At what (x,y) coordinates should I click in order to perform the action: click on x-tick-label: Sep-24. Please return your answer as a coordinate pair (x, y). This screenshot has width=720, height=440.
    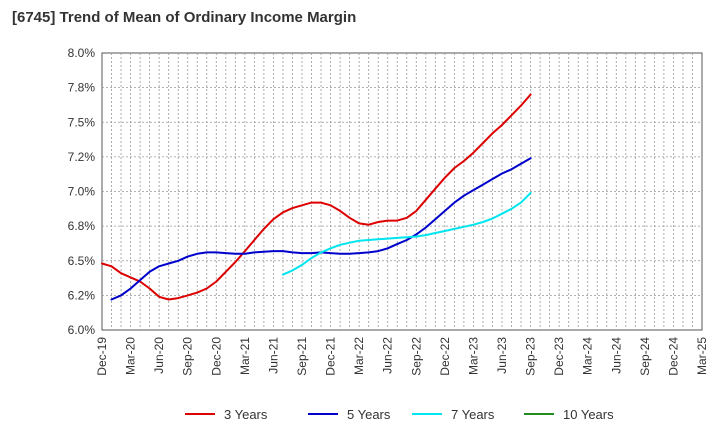
    Looking at the image, I should click on (645, 356).